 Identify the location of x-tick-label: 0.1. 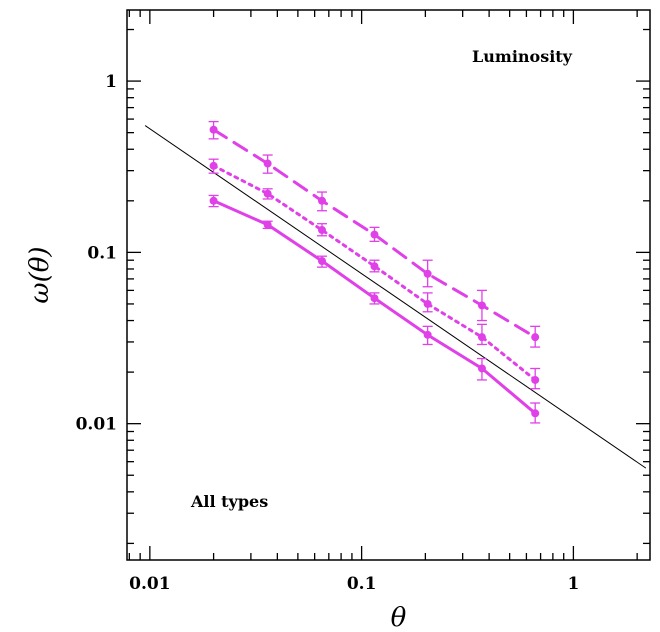
(362, 584).